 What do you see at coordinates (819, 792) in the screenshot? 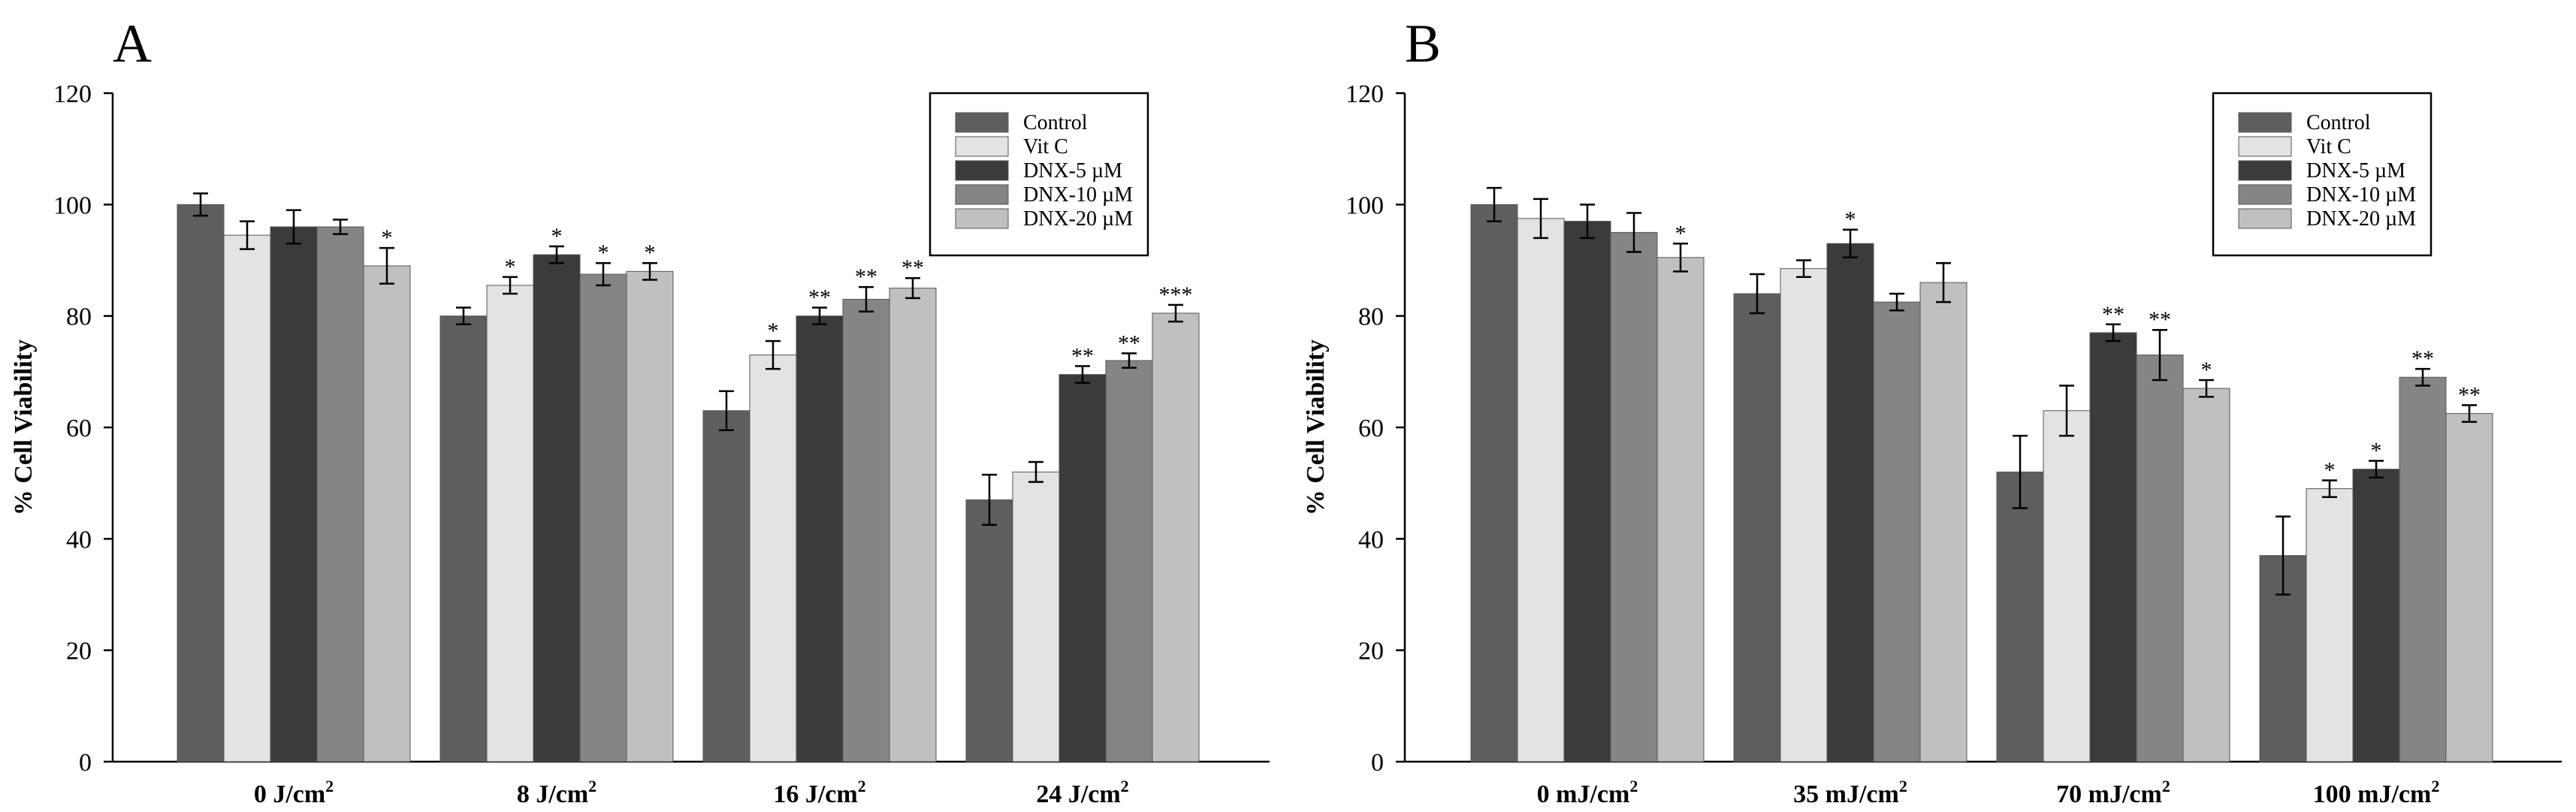
I see `category-label: 16 J/cm2` at bounding box center [819, 792].